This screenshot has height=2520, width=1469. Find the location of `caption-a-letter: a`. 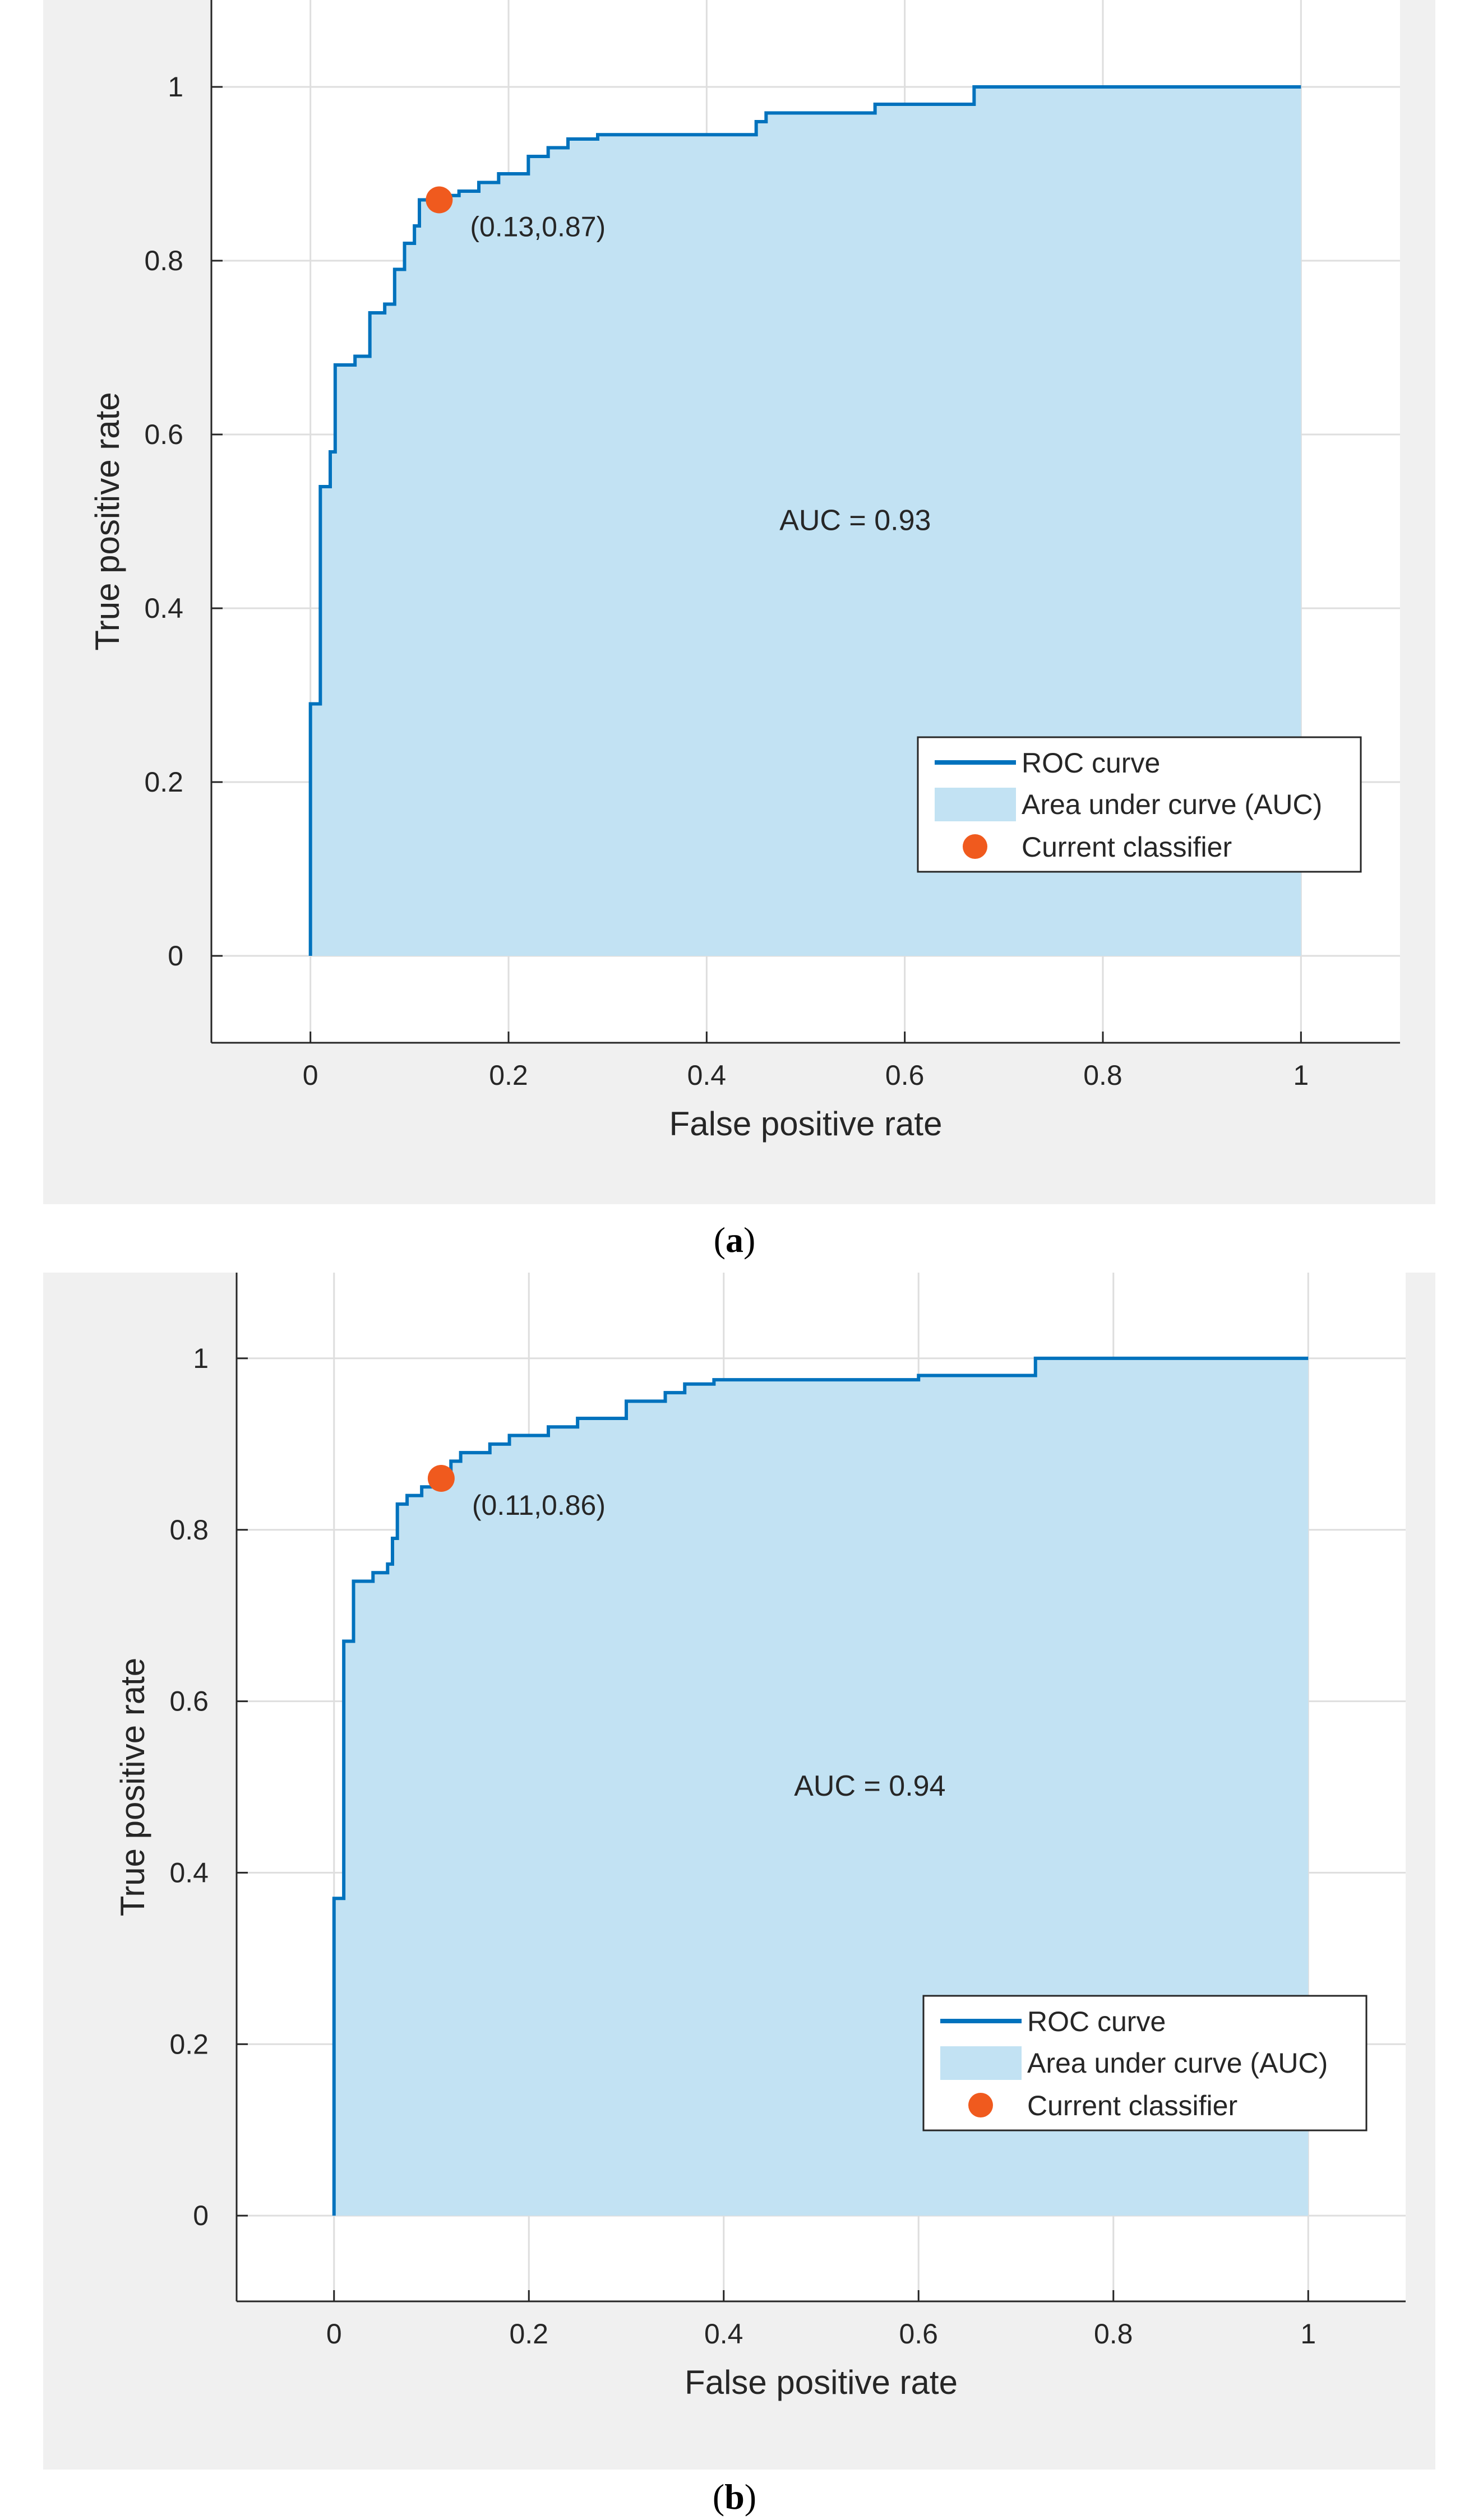

caption-a-letter: a is located at coordinates (734, 1240).